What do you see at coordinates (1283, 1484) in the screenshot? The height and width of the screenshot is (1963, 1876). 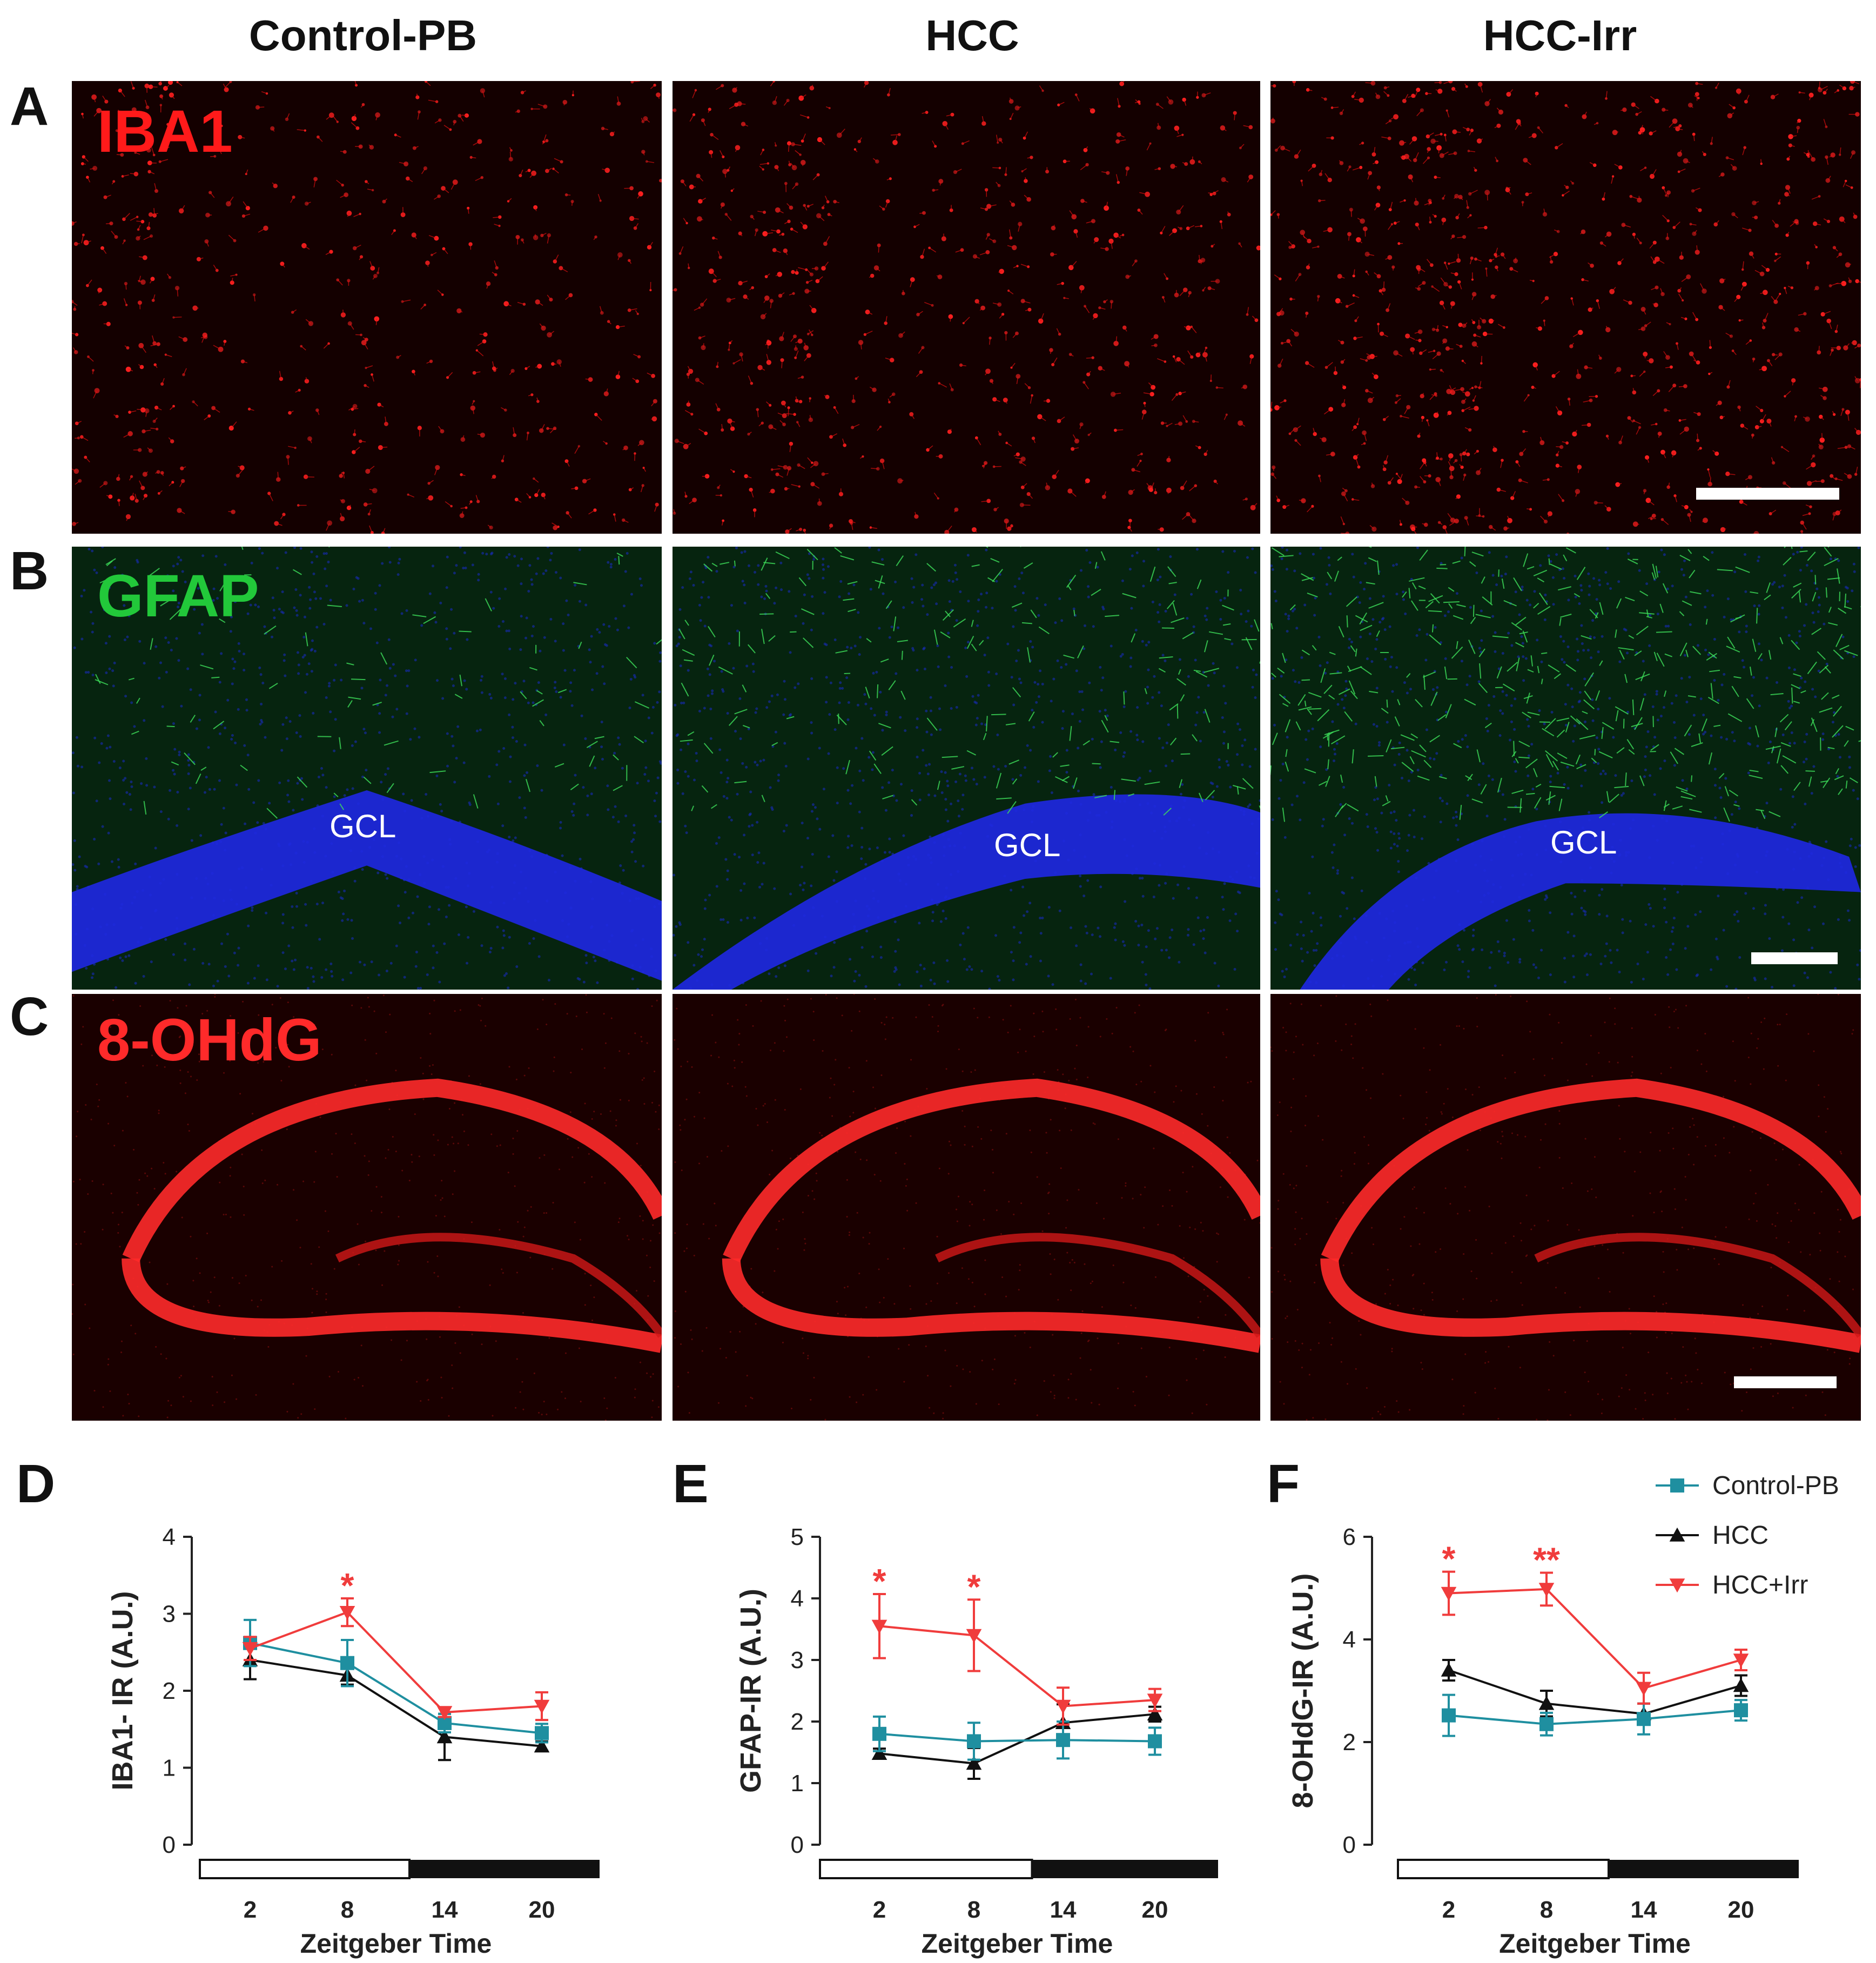 I see `panel-letter-f: F` at bounding box center [1283, 1484].